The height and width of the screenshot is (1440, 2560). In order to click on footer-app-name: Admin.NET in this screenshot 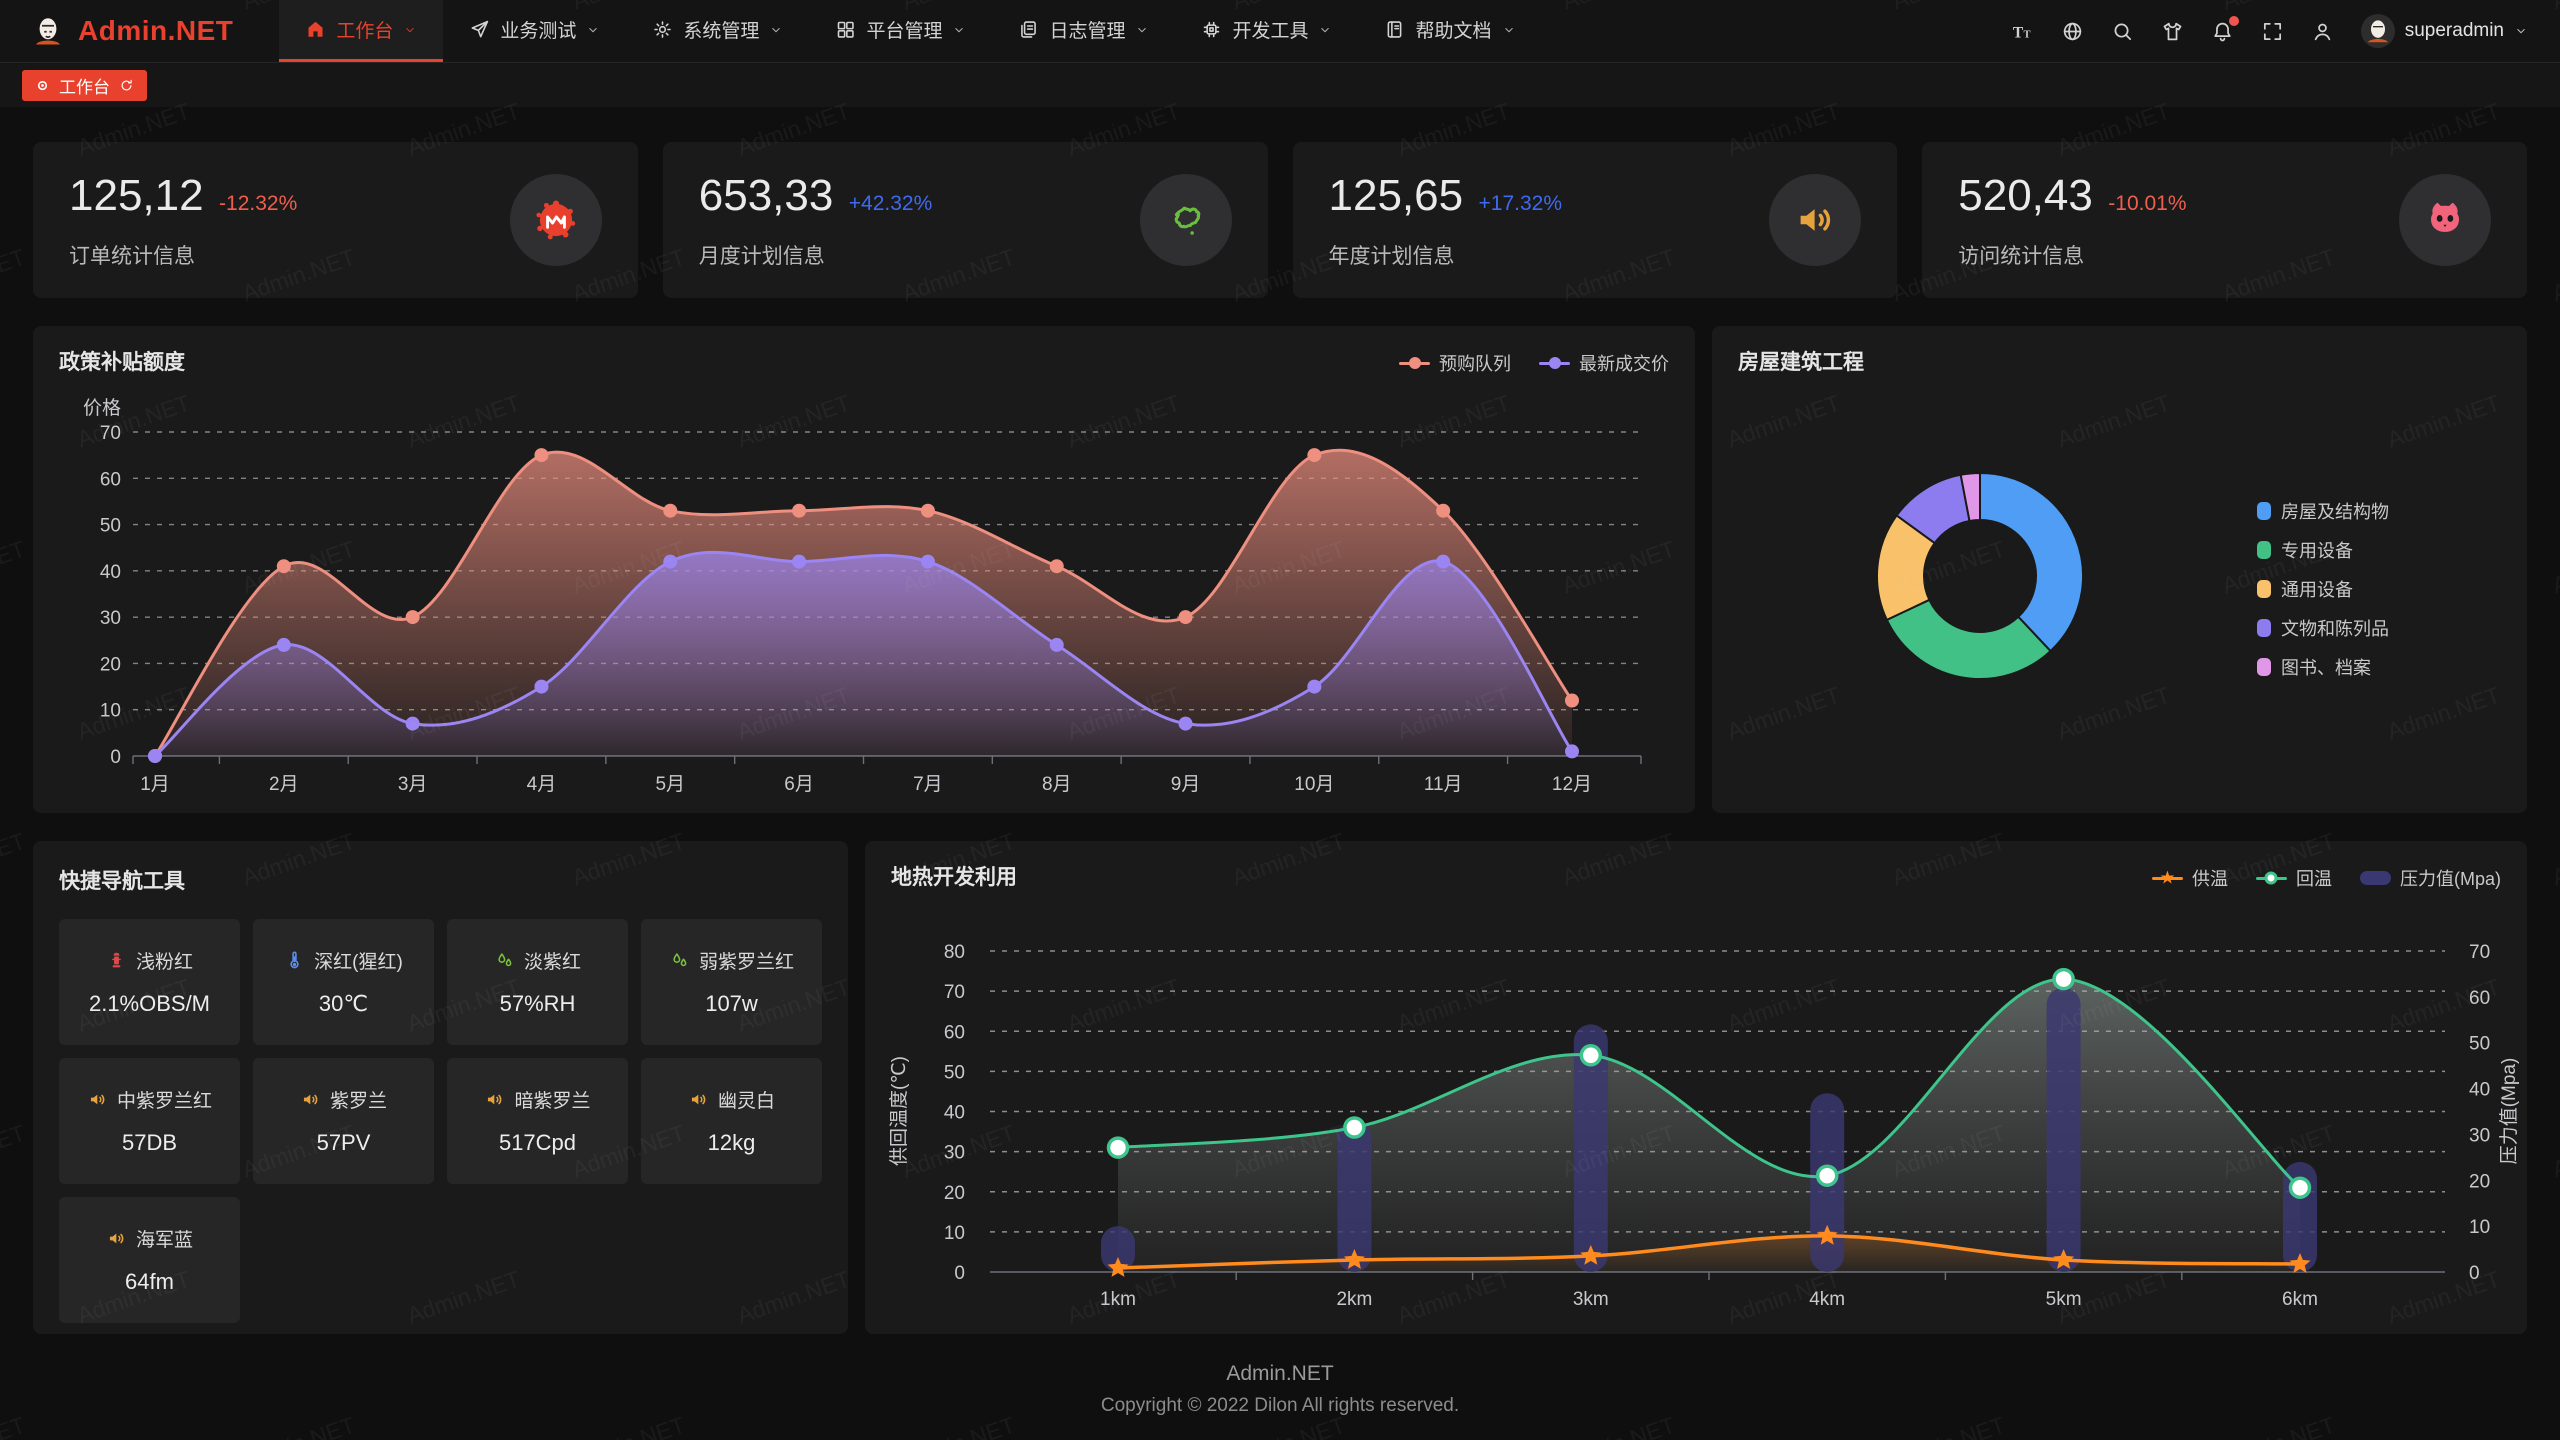, I will do `click(1280, 1373)`.